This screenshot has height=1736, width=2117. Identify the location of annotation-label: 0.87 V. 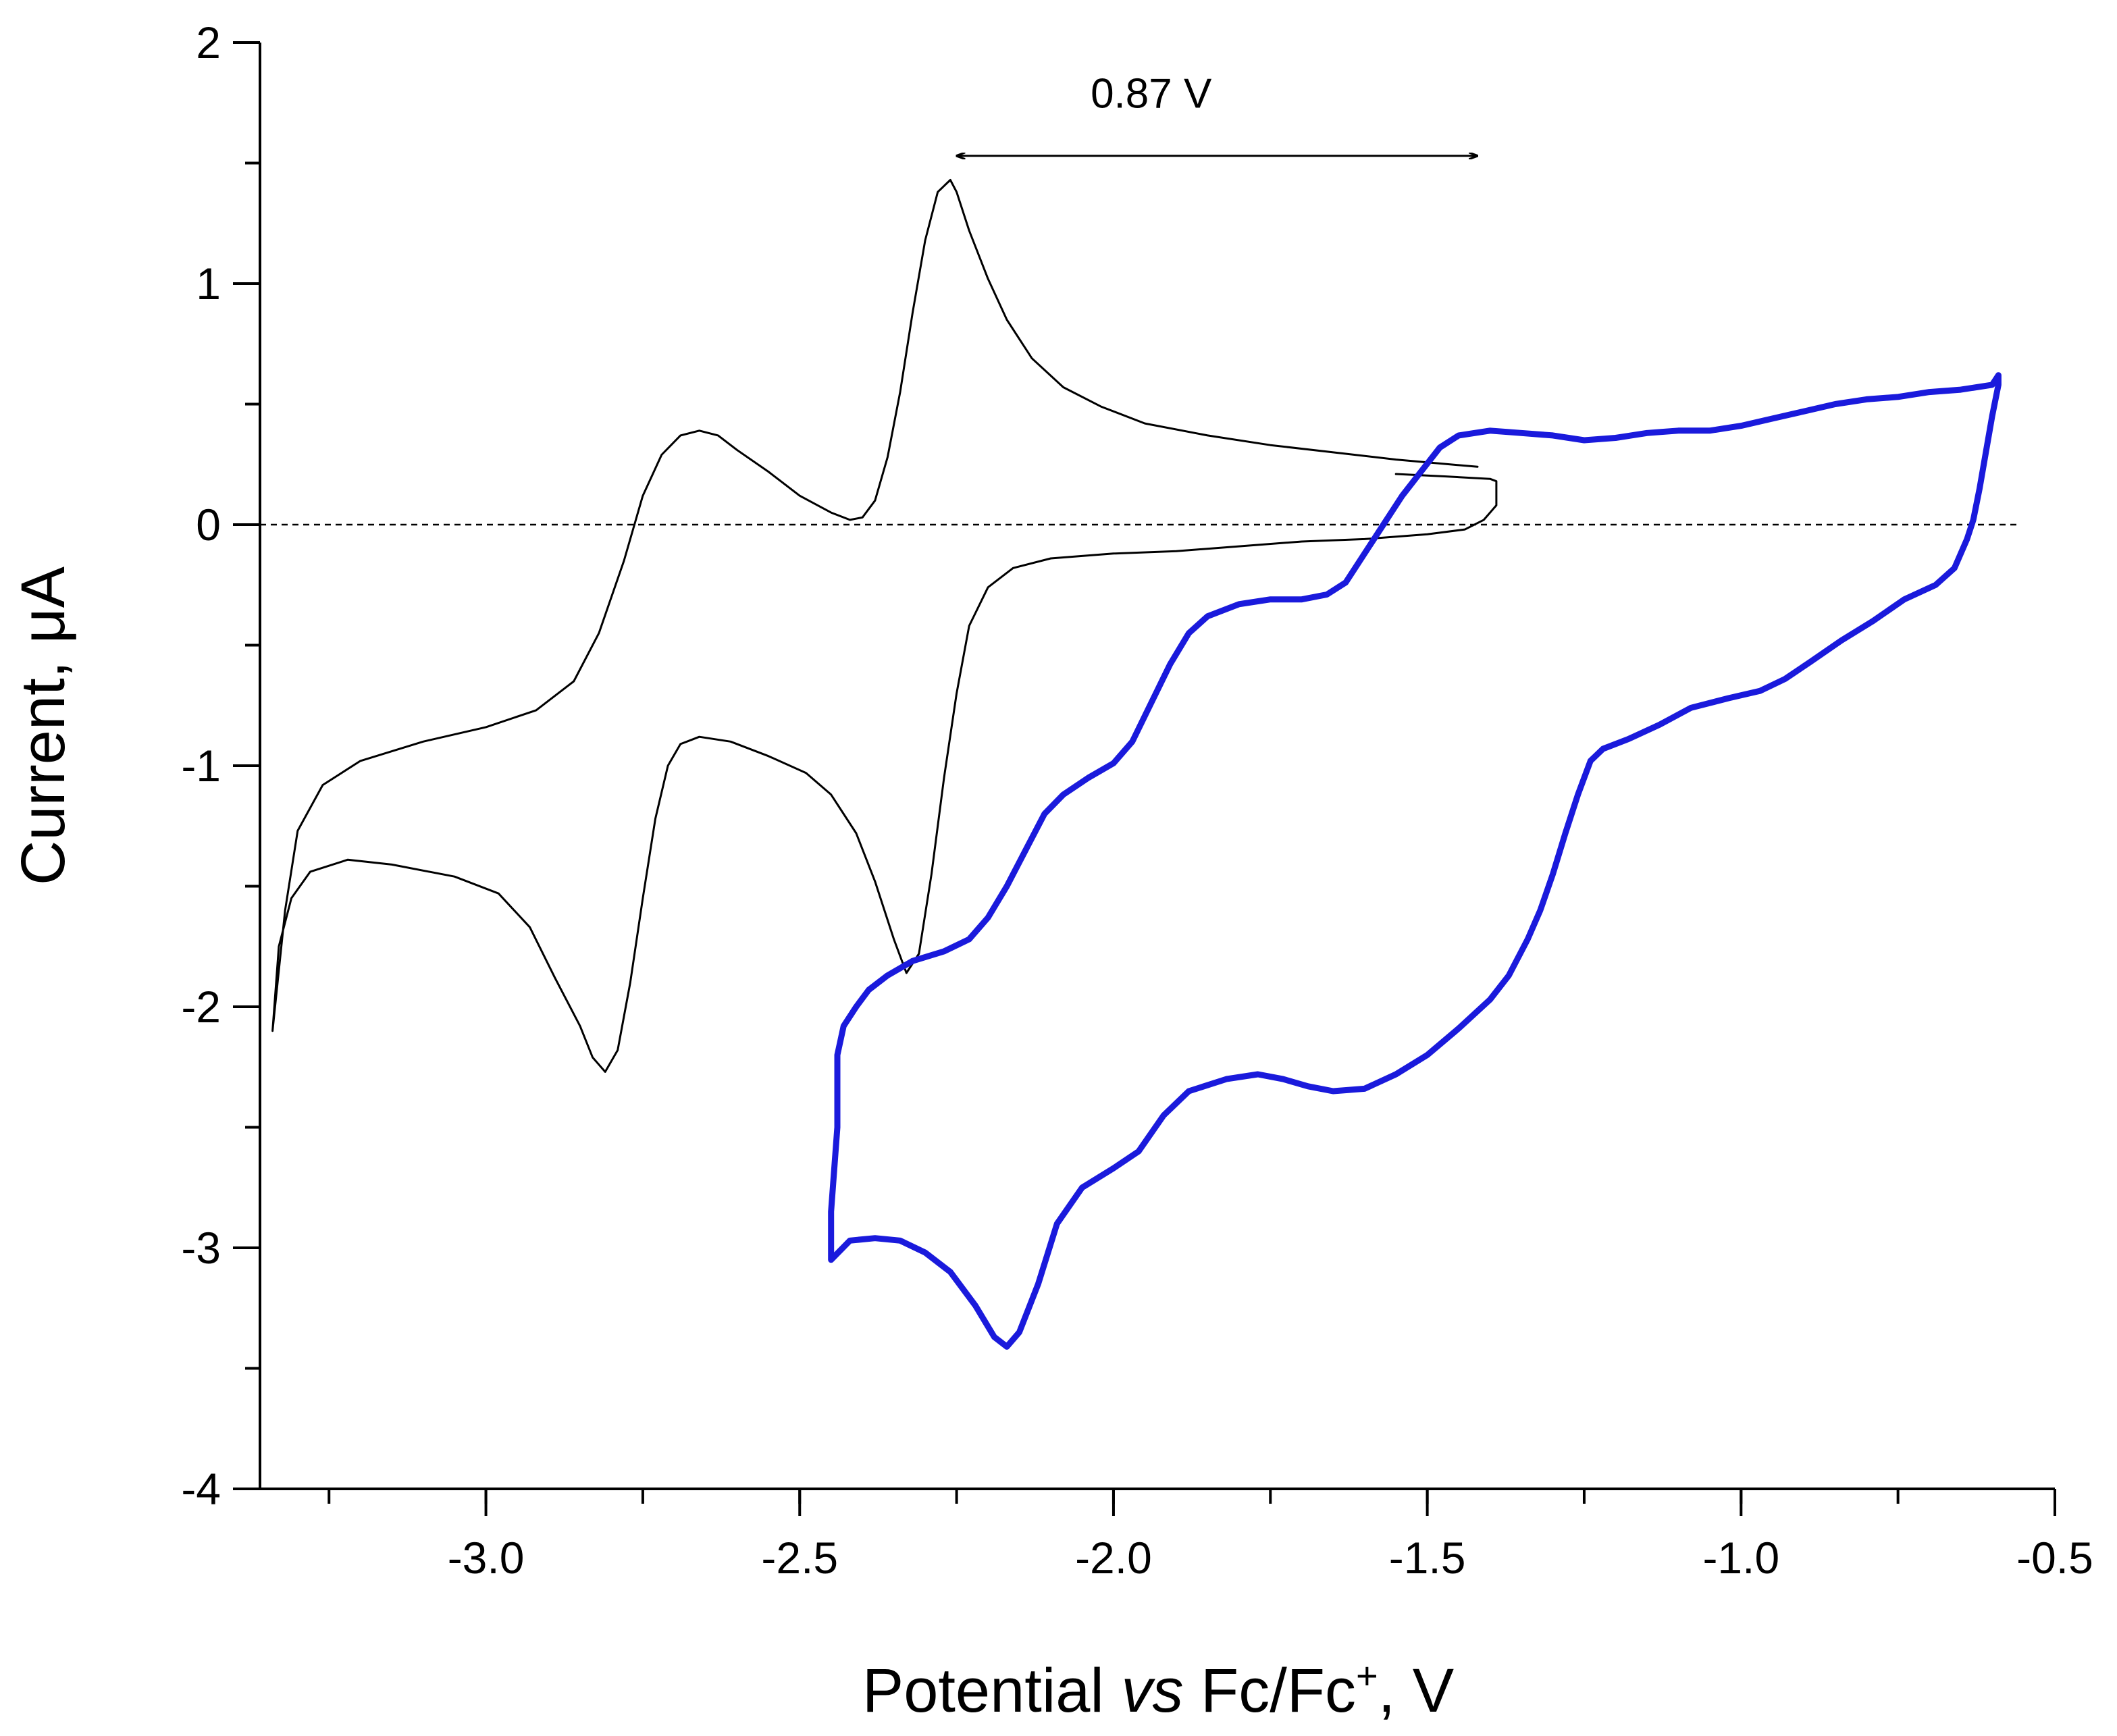
(1151, 93).